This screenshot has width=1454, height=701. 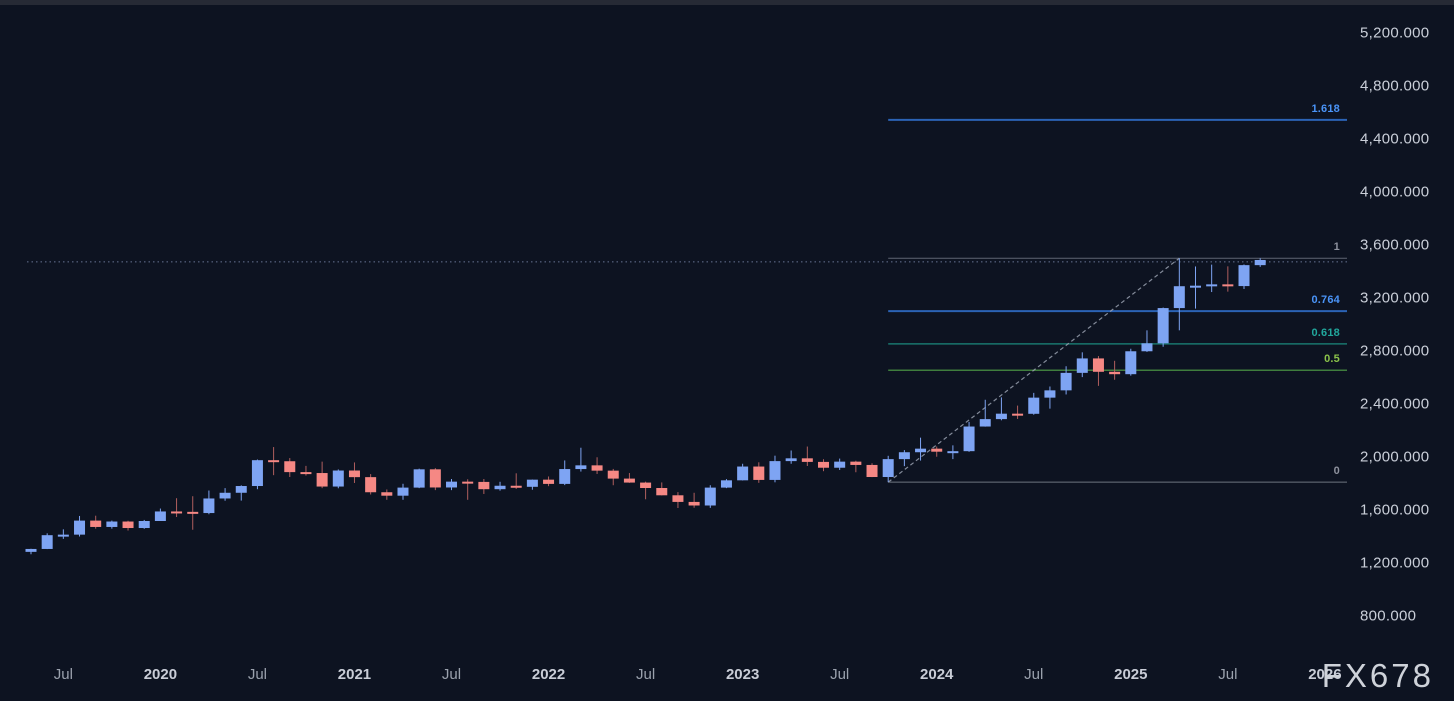 What do you see at coordinates (1033, 370) in the screenshot?
I see `trendline` at bounding box center [1033, 370].